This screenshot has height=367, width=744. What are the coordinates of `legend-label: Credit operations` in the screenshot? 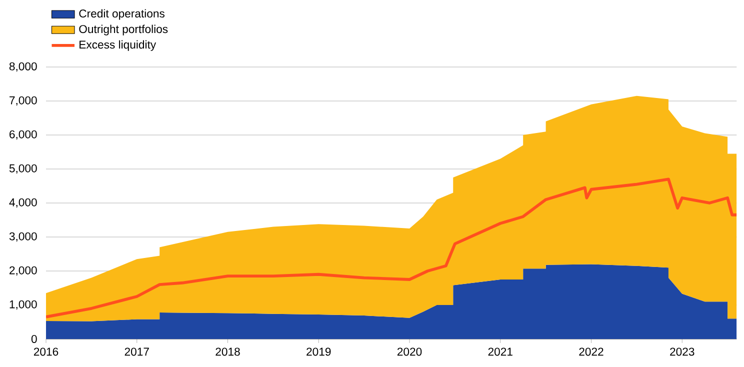 It's located at (121, 14).